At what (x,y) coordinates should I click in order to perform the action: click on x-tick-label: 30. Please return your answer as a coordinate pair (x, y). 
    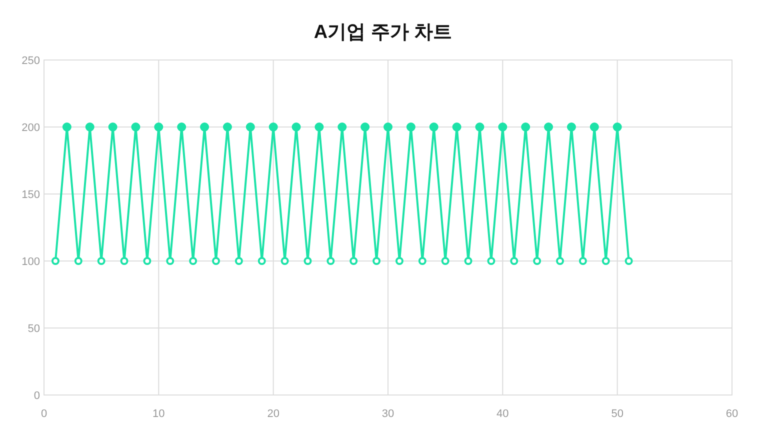
    Looking at the image, I should click on (388, 414).